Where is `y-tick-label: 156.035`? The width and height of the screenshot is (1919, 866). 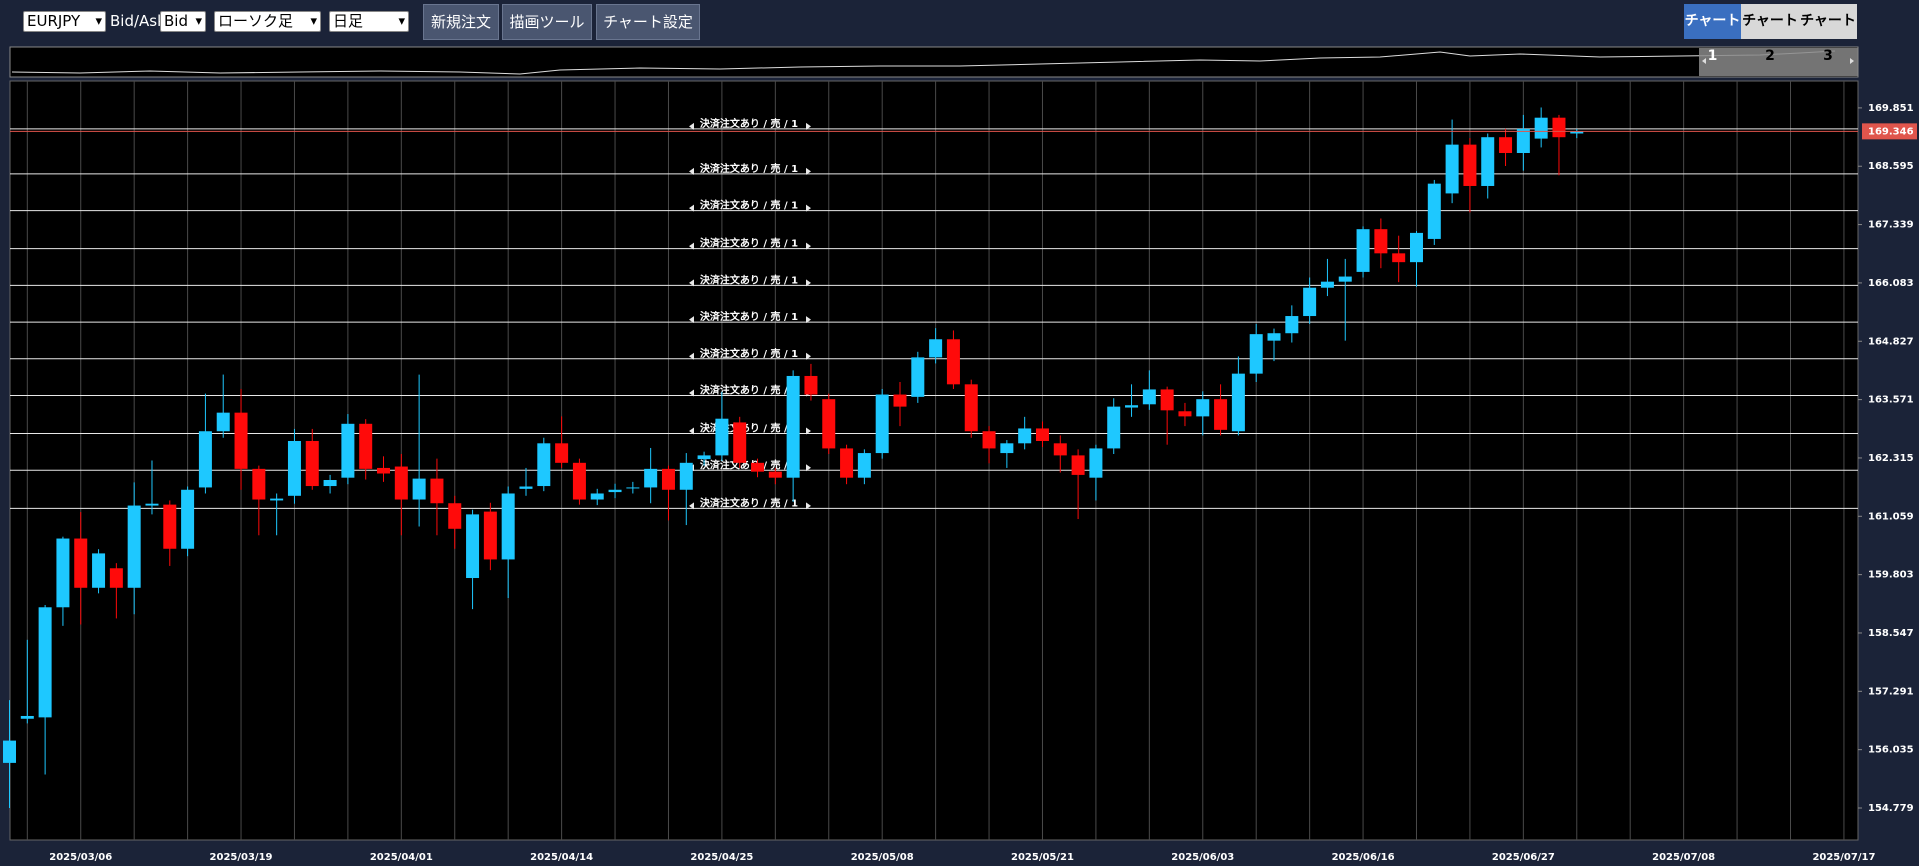 y-tick-label: 156.035 is located at coordinates (1891, 750).